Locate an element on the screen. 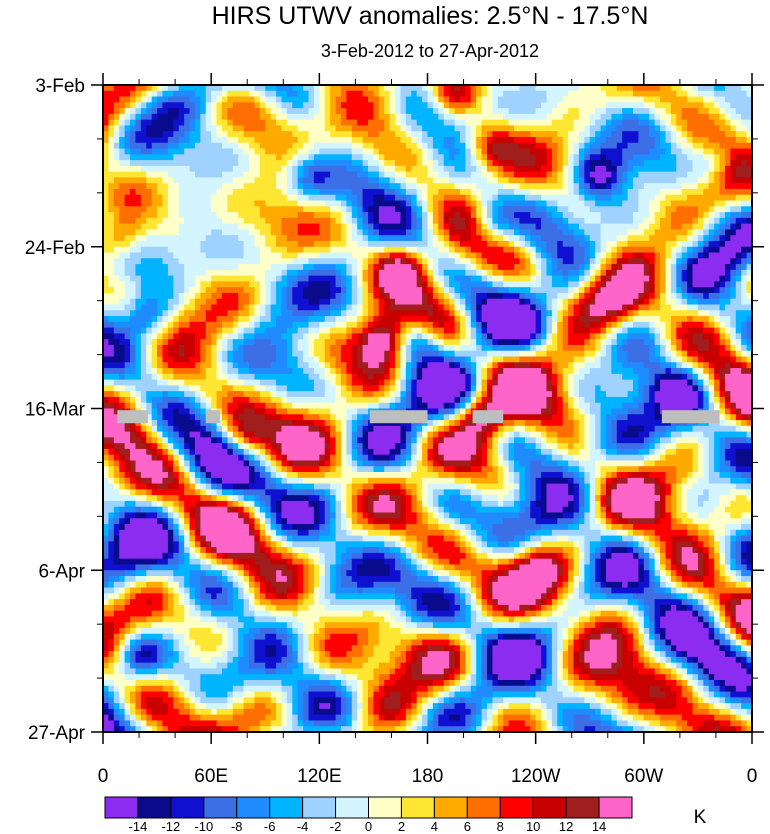  x-tick-label: 180 is located at coordinates (428, 776).